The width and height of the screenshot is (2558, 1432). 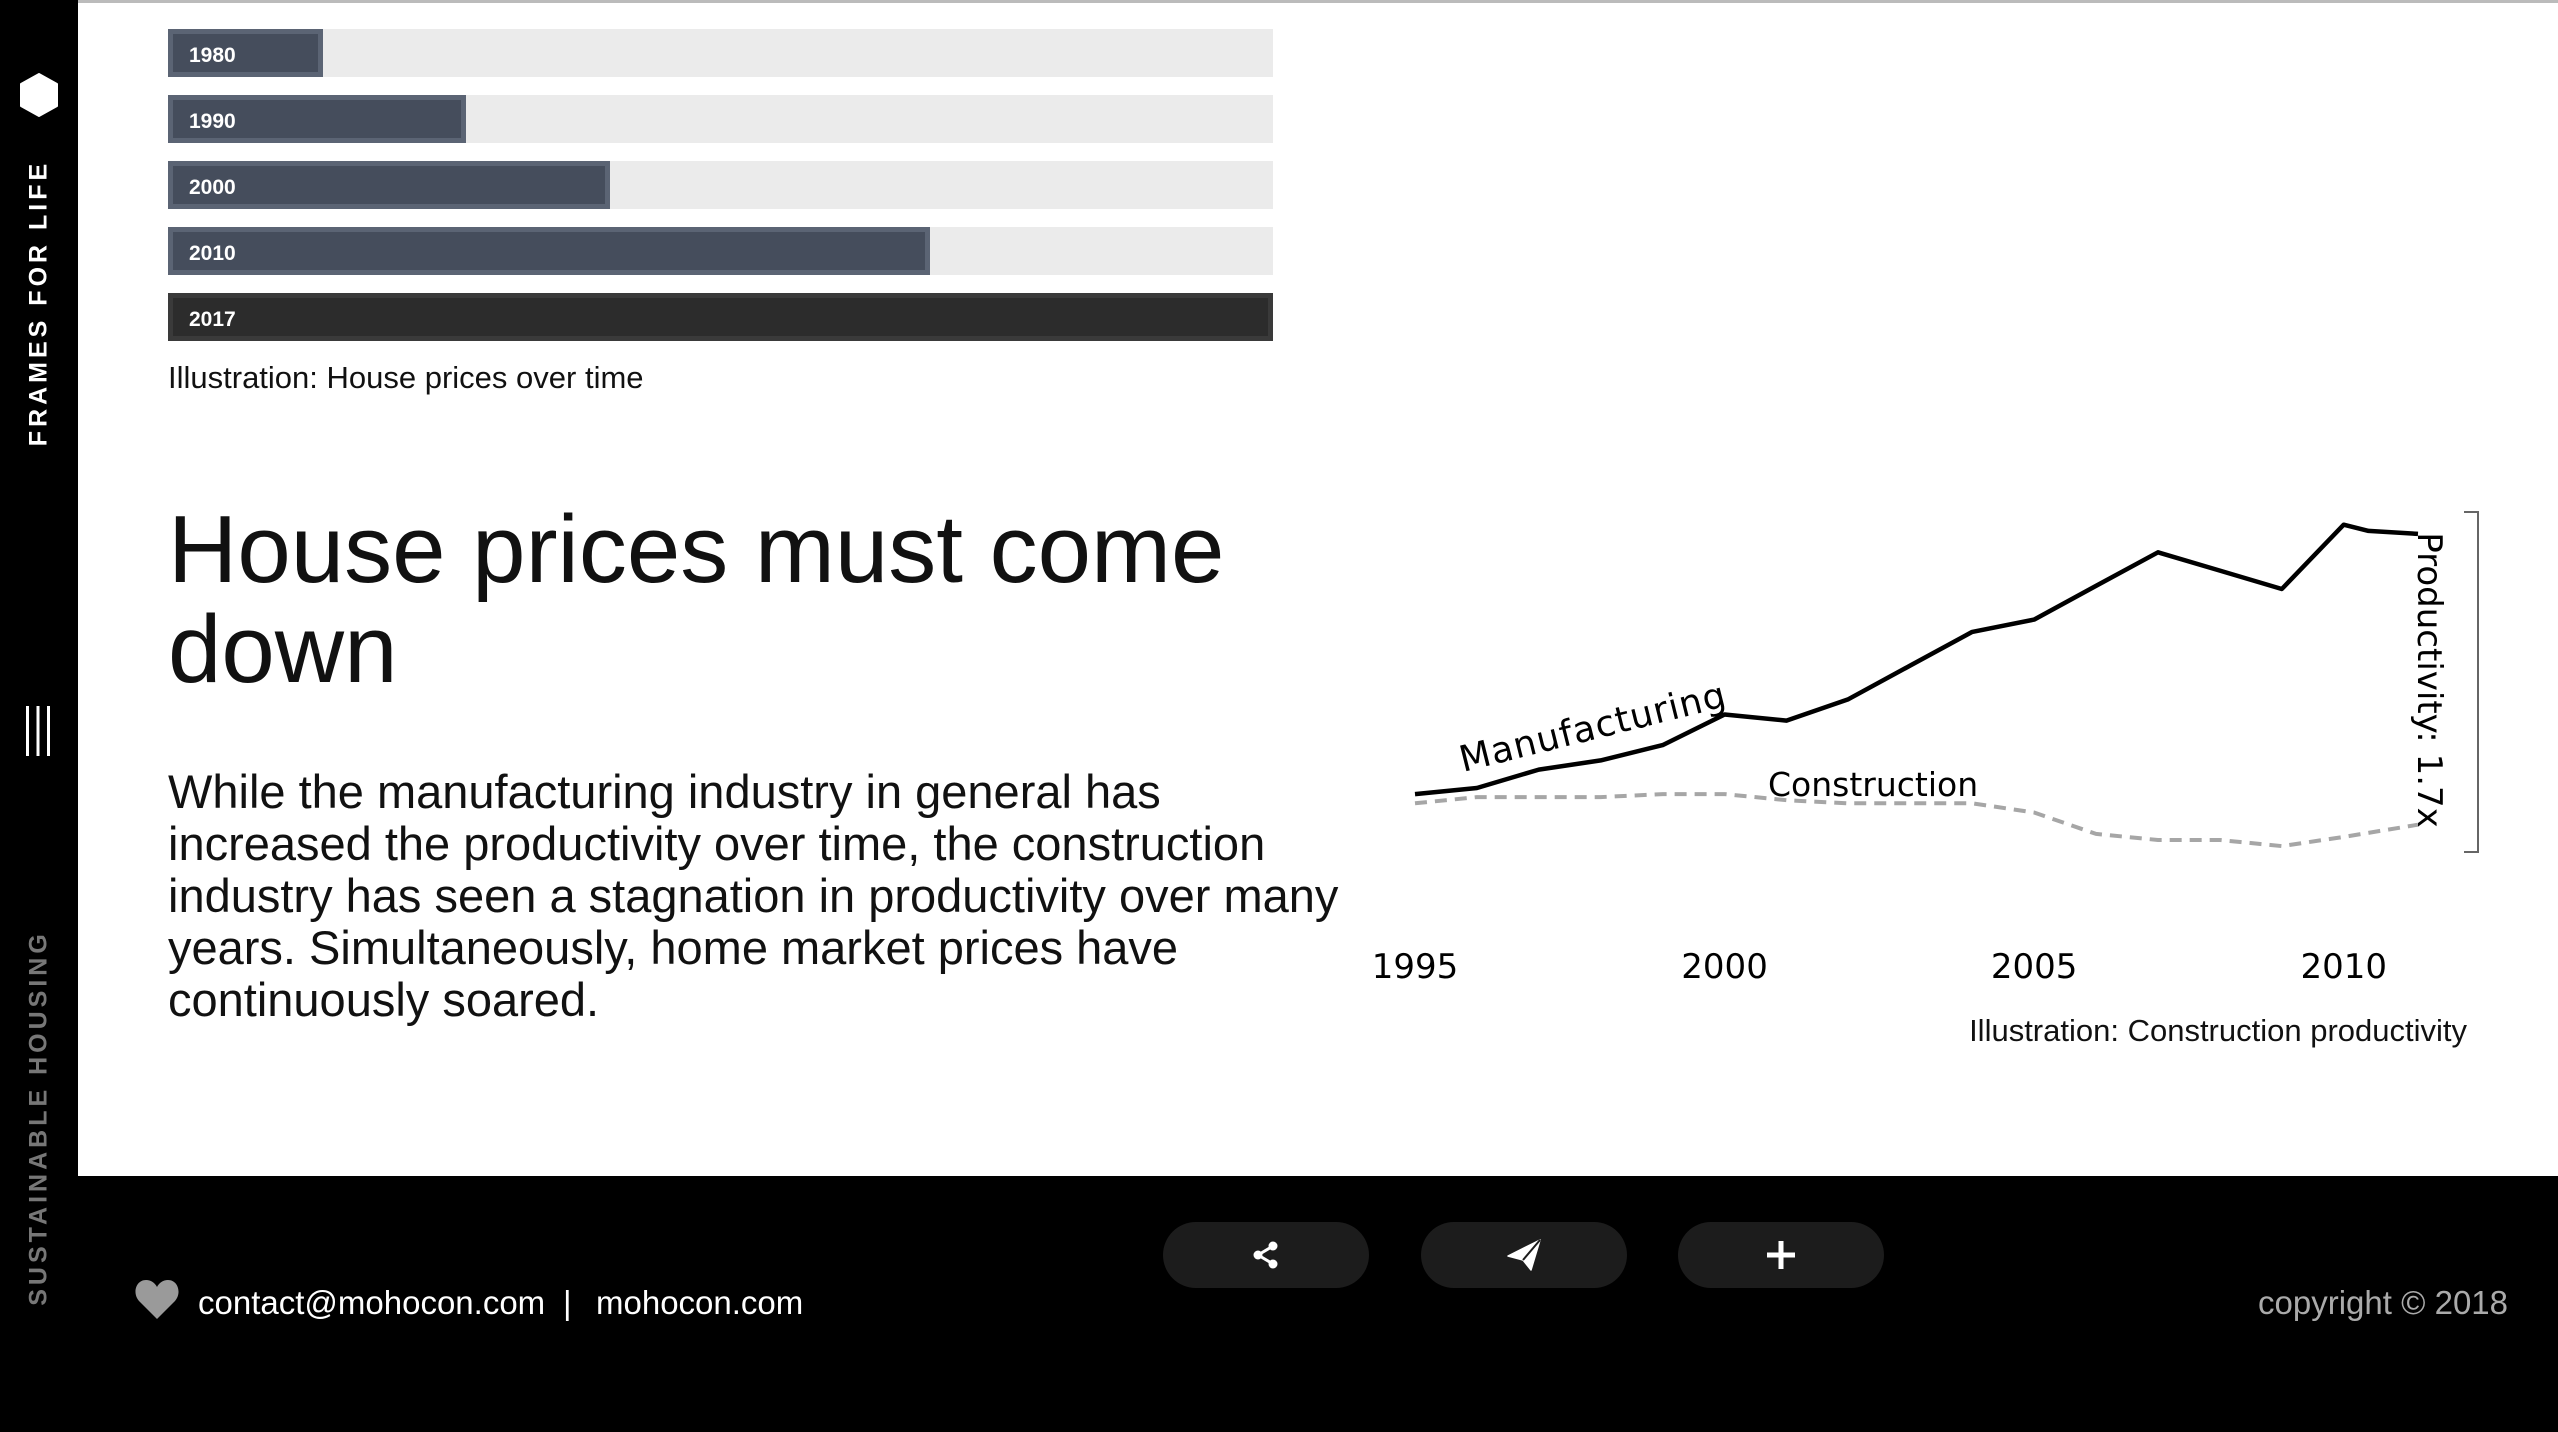 What do you see at coordinates (406, 377) in the screenshot?
I see `bars-caption: Illustration: House prices over time` at bounding box center [406, 377].